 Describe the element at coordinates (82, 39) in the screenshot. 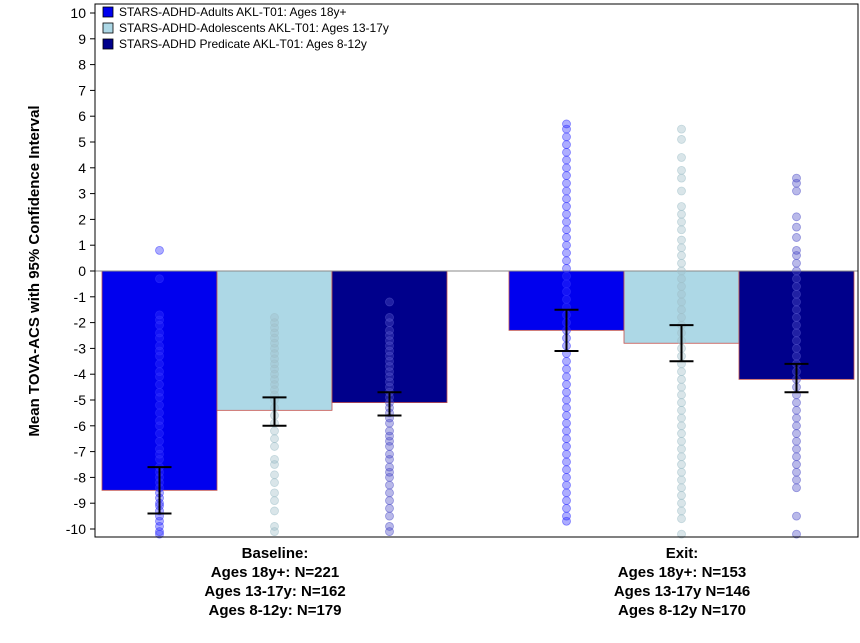

I see `y-tick-label: 9` at that location.